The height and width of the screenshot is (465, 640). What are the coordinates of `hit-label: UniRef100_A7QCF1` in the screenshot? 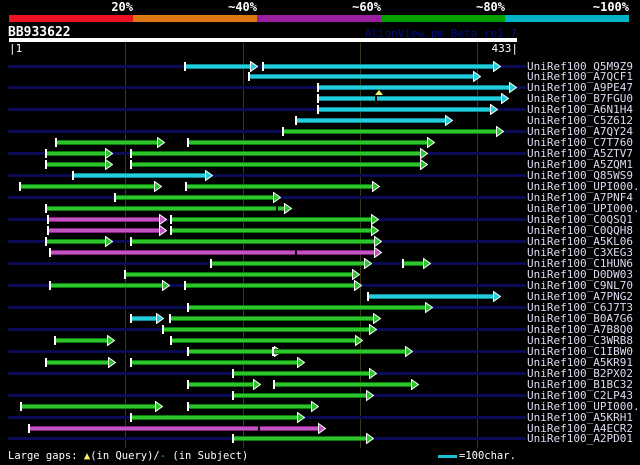 It's located at (580, 77).